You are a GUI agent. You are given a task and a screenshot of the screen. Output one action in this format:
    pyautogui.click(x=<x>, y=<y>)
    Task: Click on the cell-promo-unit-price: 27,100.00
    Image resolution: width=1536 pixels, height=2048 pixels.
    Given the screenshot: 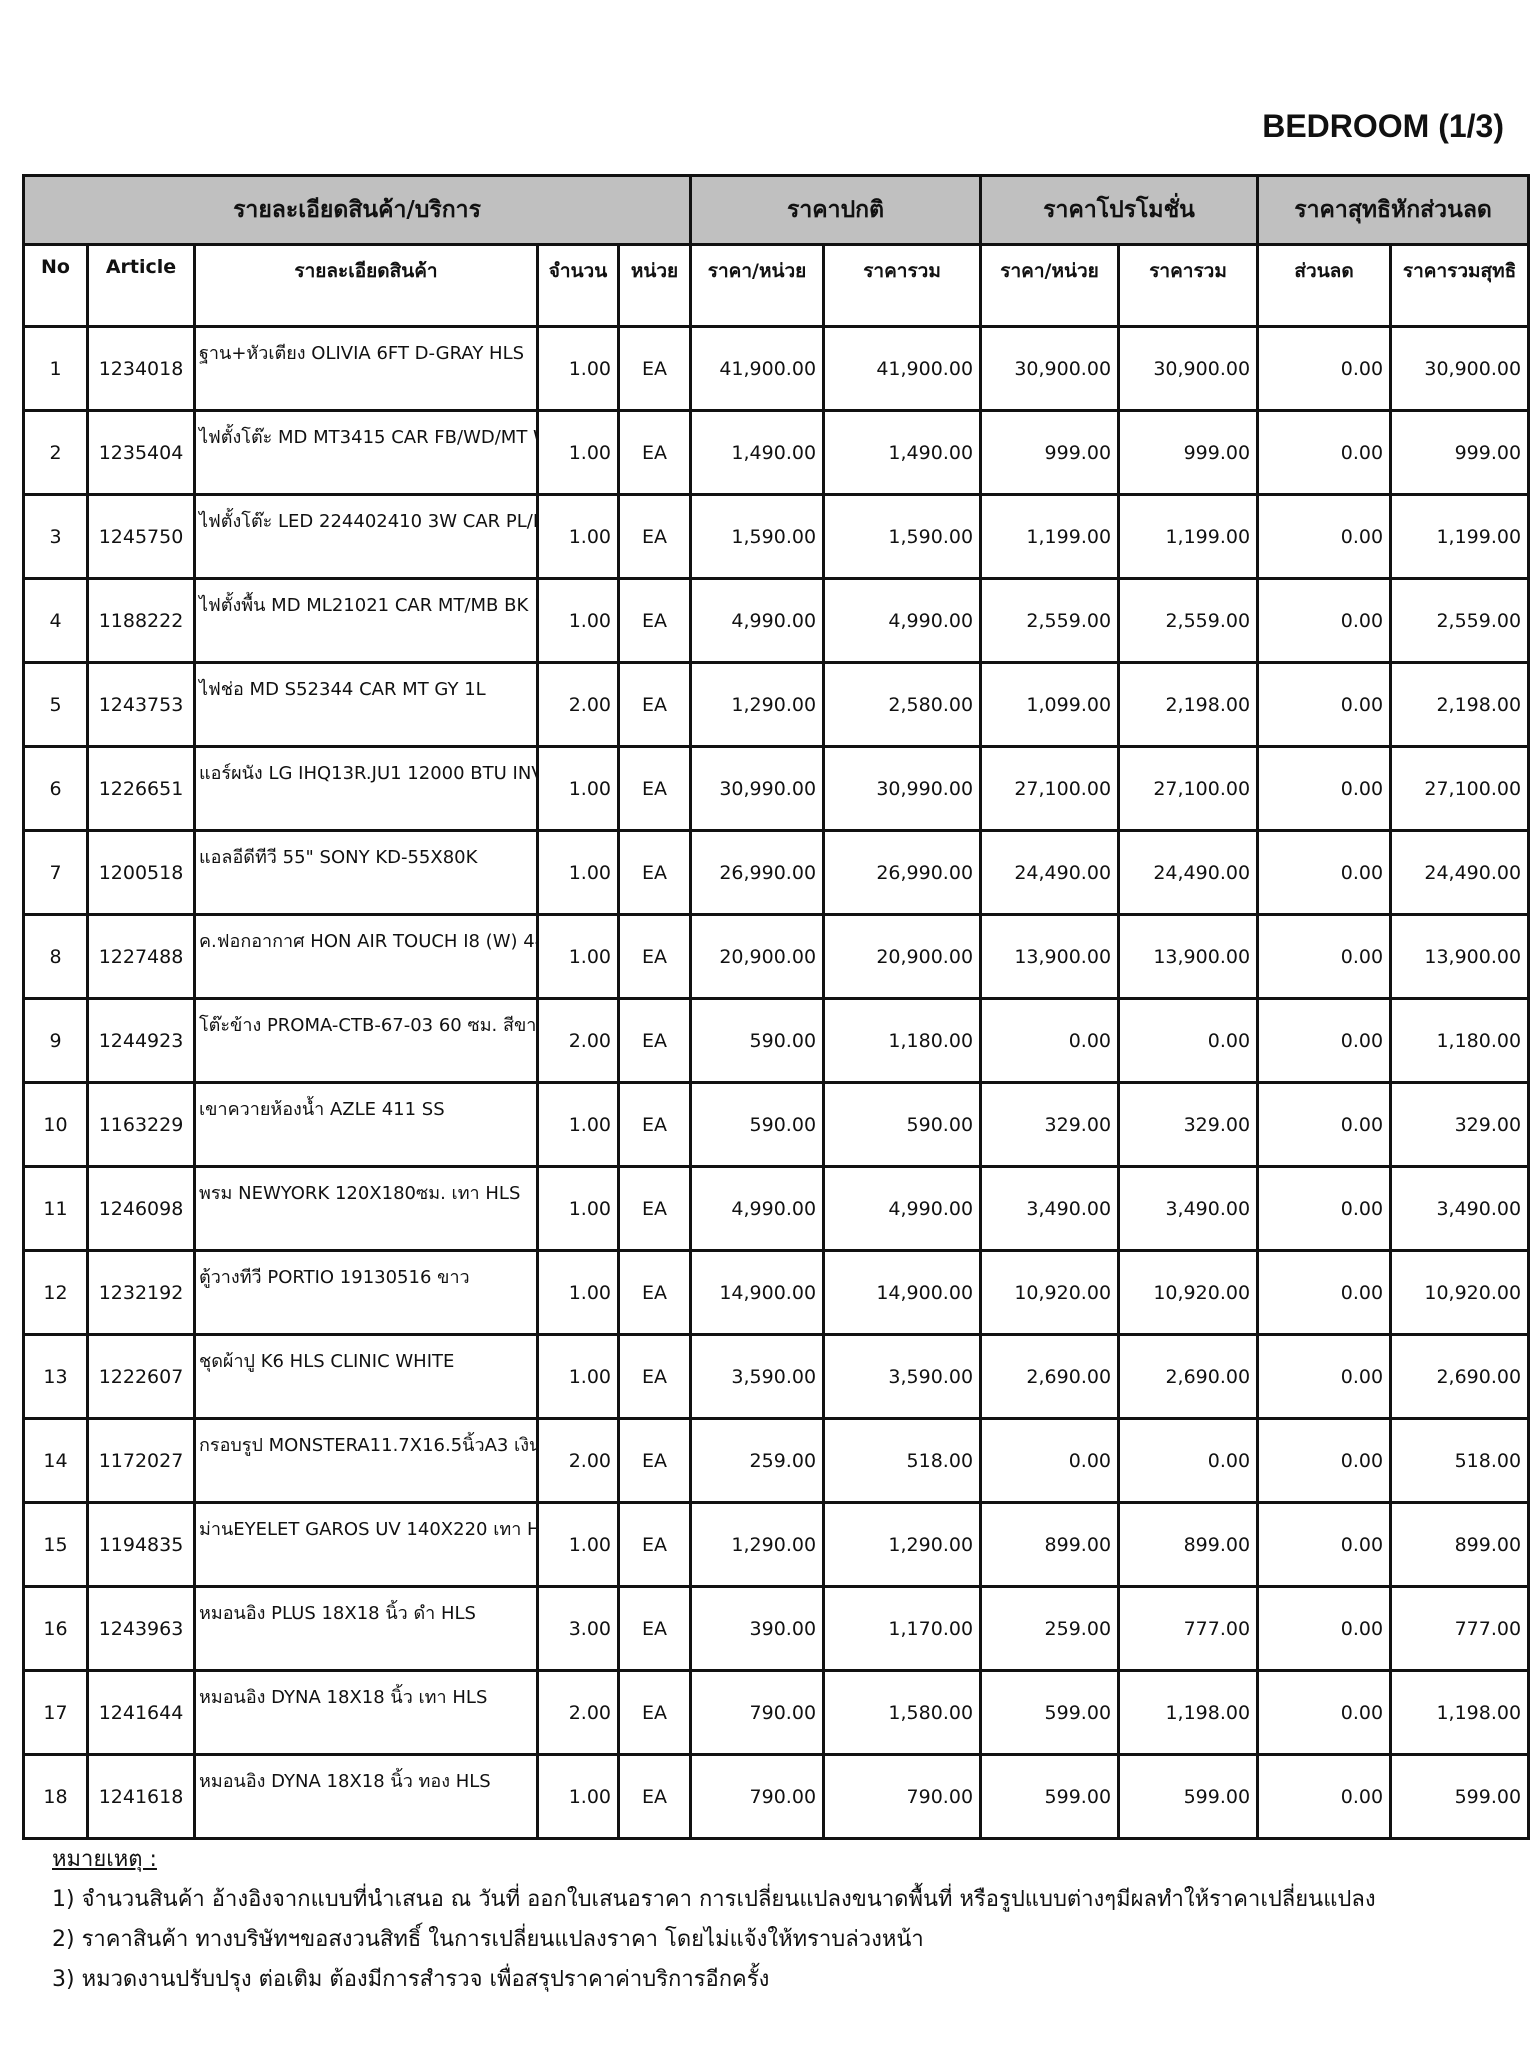 What is the action you would take?
    pyautogui.click(x=1050, y=788)
    